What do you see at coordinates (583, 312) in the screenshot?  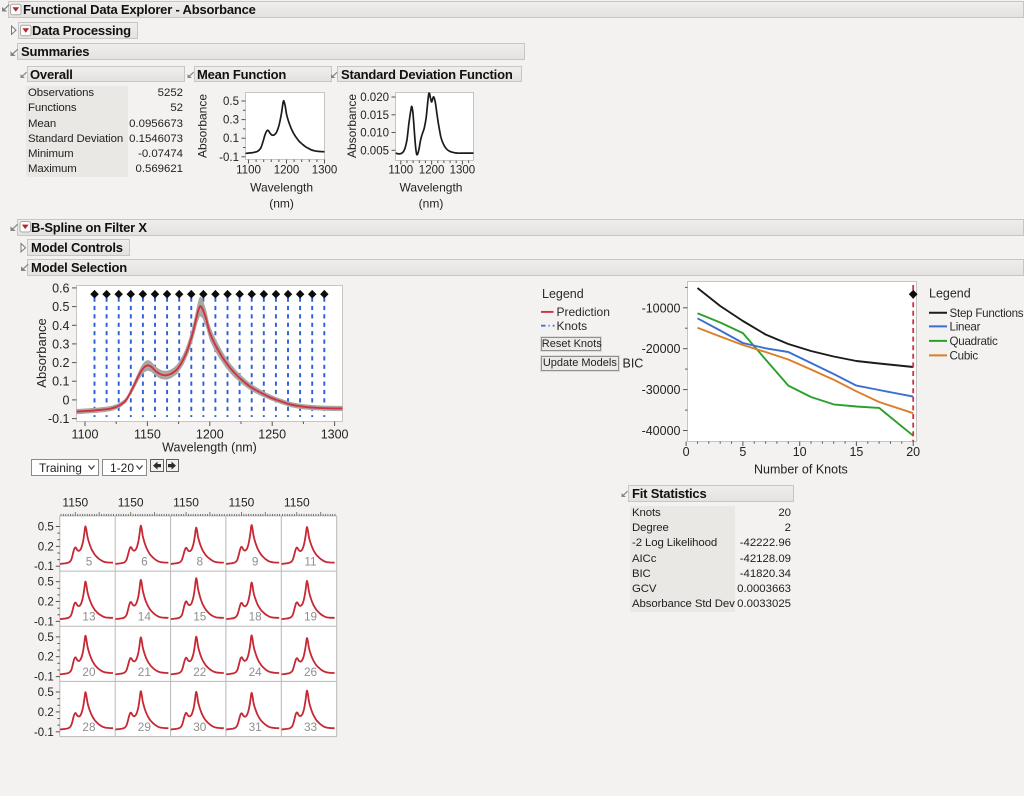 I see `svg-text: Prediction` at bounding box center [583, 312].